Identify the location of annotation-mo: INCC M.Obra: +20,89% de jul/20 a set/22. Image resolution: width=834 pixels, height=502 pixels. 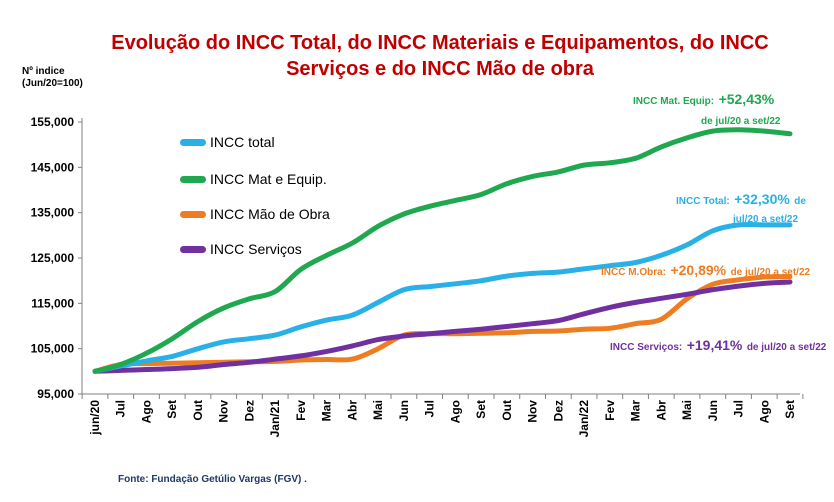
(705, 271).